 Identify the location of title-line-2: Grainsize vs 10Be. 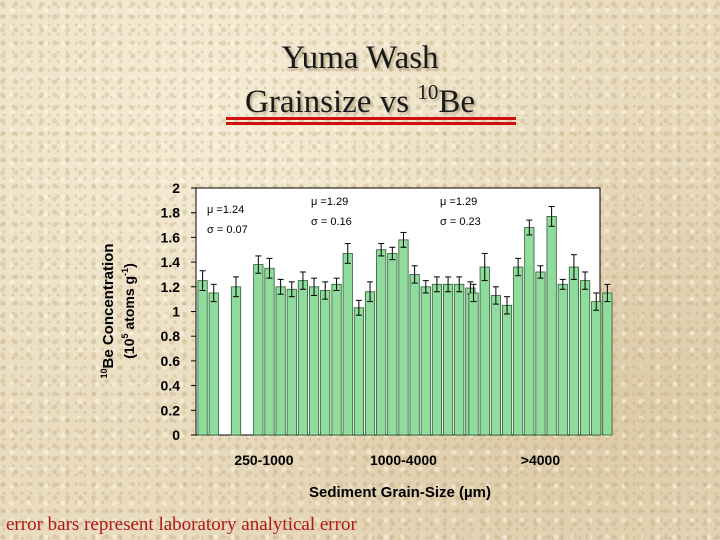
(360, 102).